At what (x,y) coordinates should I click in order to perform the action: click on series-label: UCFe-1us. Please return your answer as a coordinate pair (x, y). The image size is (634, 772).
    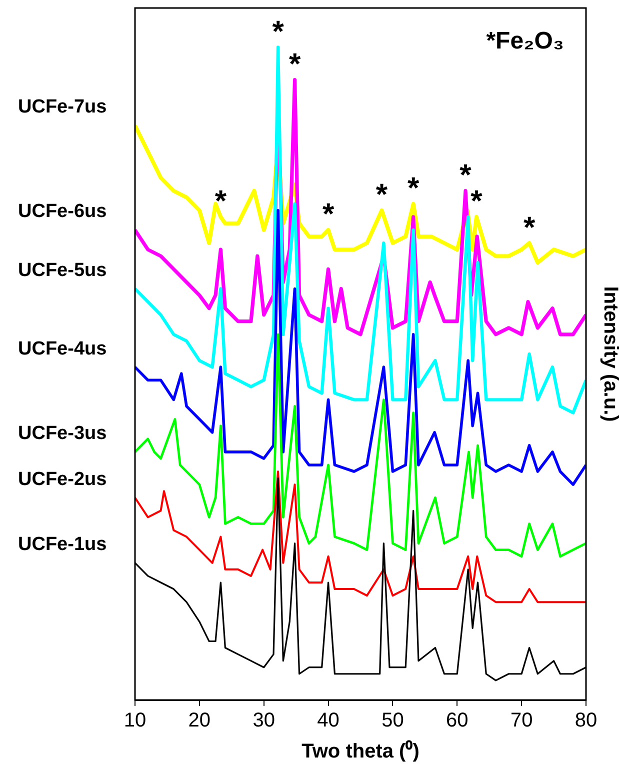
    Looking at the image, I should click on (62, 545).